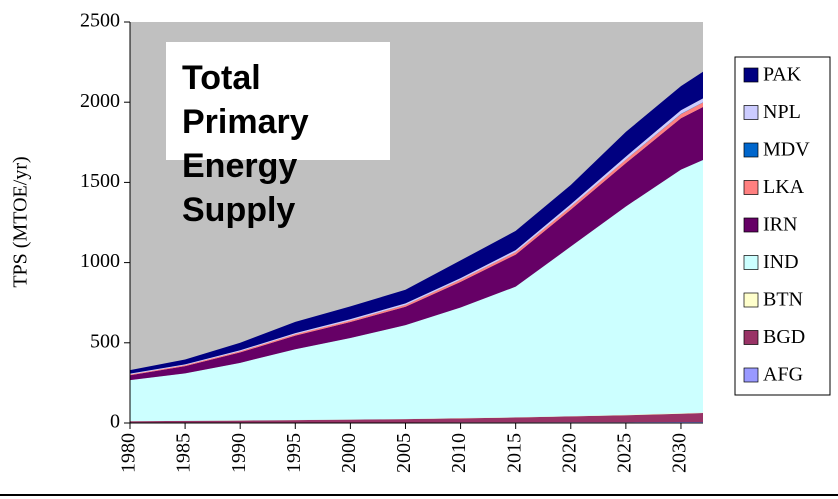  Describe the element at coordinates (100, 261) in the screenshot. I see `y-tick-label: 1000` at that location.